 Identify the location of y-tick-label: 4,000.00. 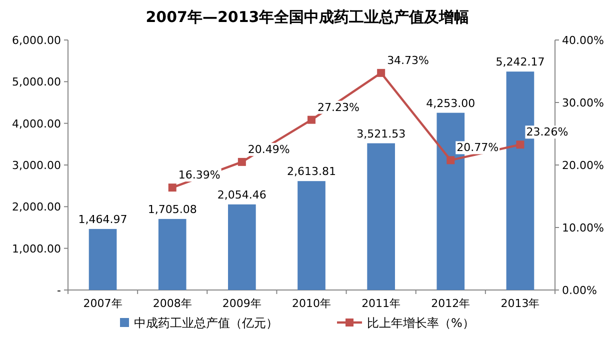
(36, 123).